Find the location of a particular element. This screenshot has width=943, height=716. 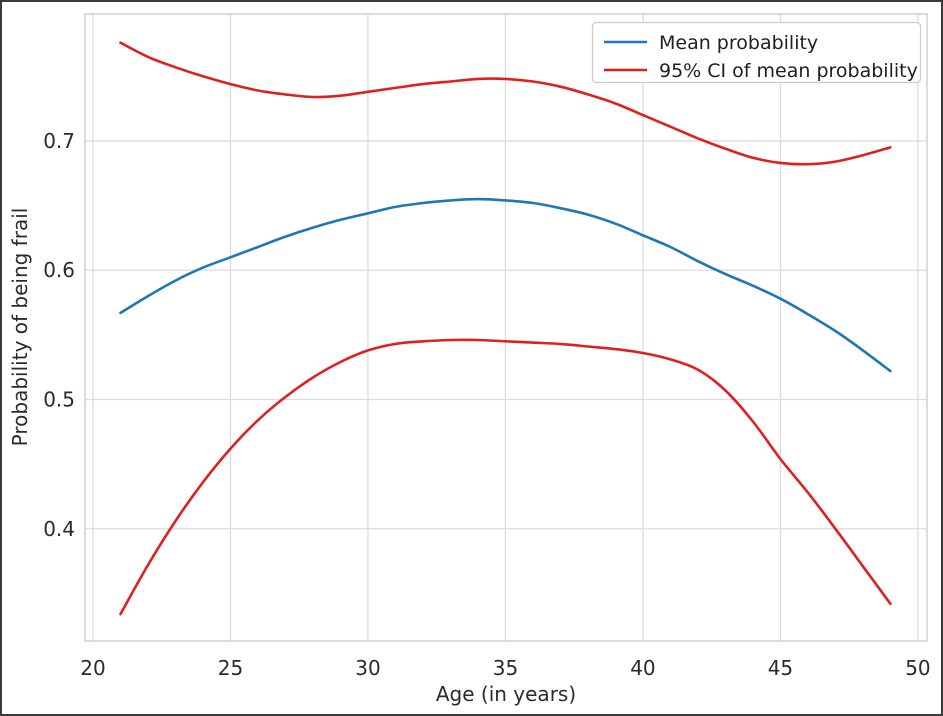

x-tick-labels: 20 25 30 35 40 45 50 is located at coordinates (505, 668).